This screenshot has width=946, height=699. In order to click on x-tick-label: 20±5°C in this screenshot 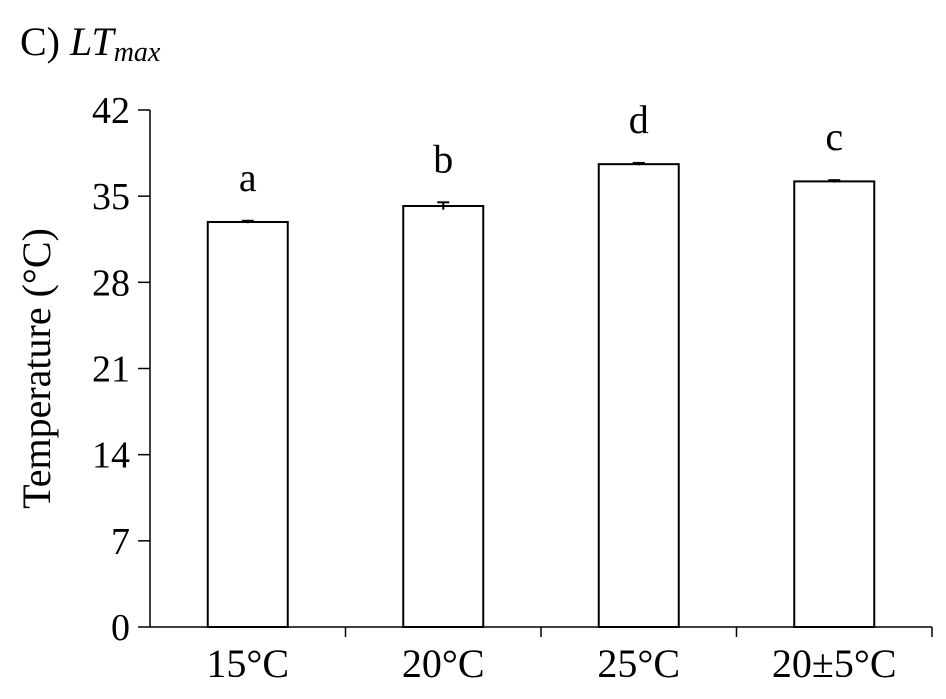, I will do `click(834, 663)`.